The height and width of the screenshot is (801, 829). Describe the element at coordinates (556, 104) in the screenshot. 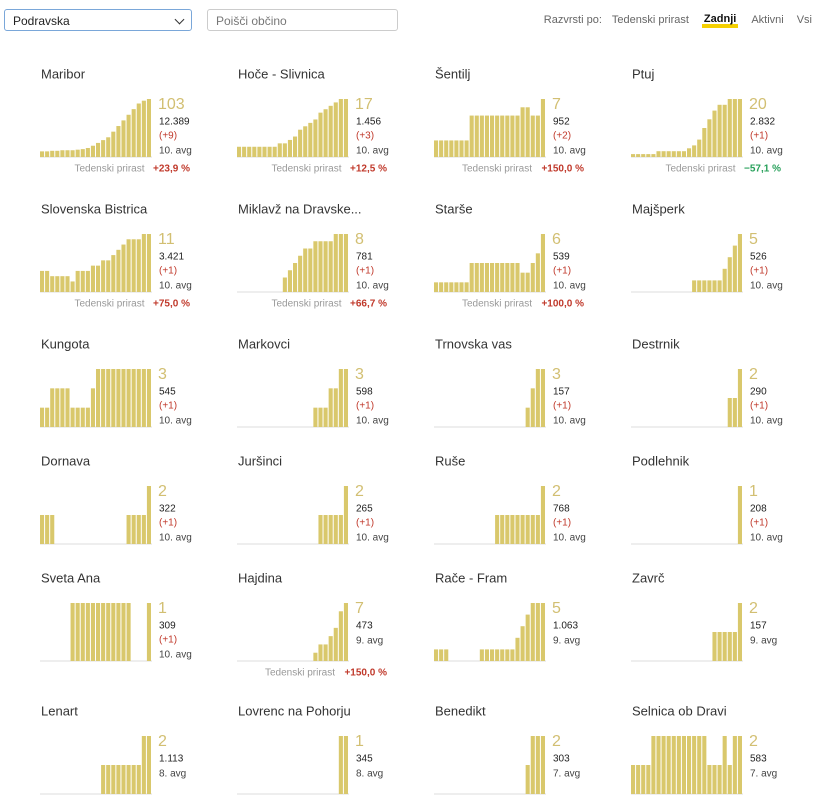

I see `active-count: 7` at that location.